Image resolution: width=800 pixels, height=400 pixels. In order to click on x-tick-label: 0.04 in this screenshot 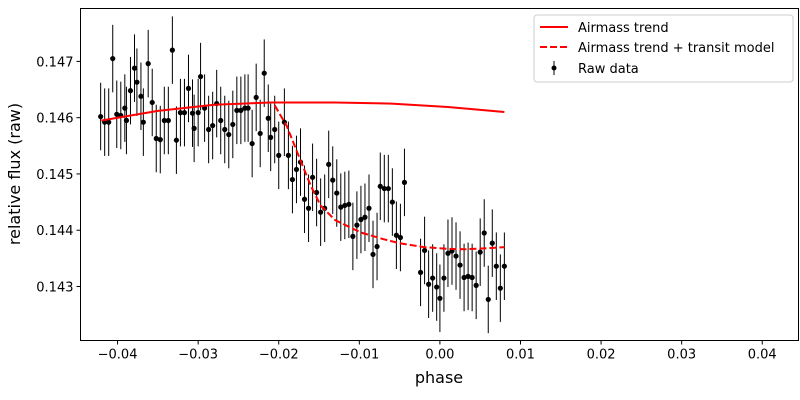, I will do `click(762, 355)`.